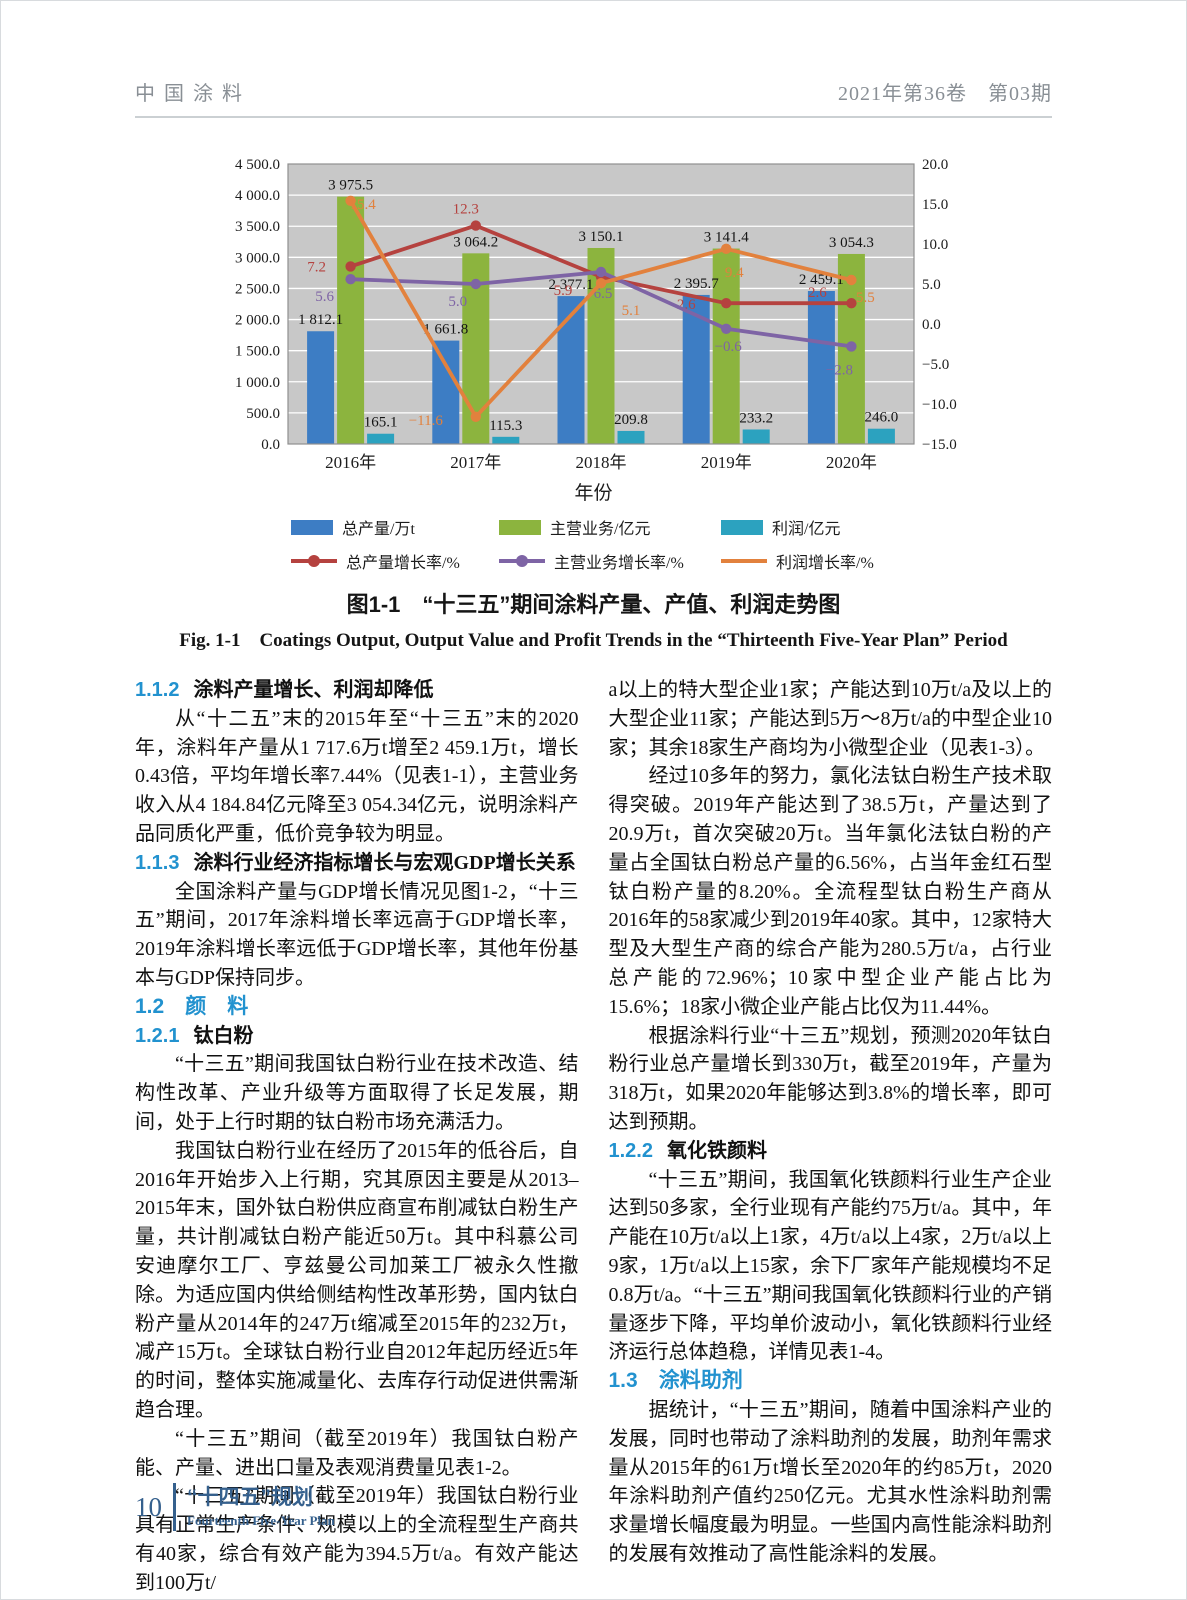  I want to click on svg-text: 9.4, so click(733, 273).